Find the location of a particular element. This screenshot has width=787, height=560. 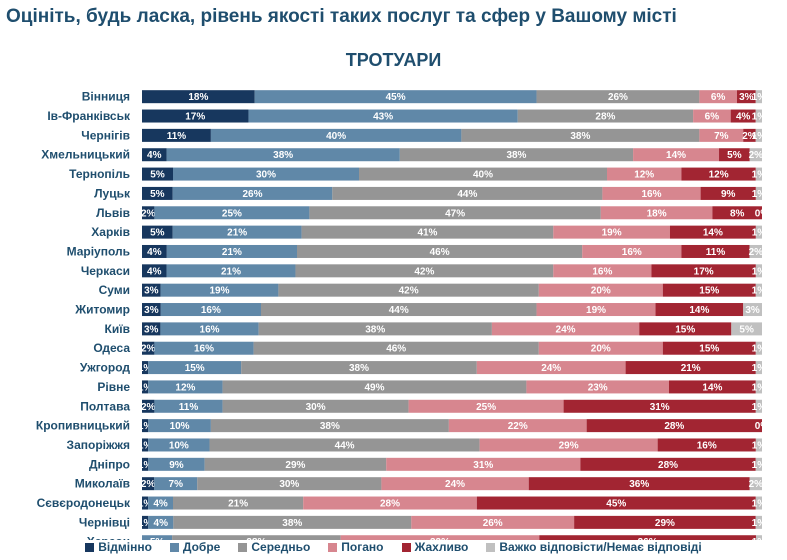

data-label: 30% is located at coordinates (266, 175).